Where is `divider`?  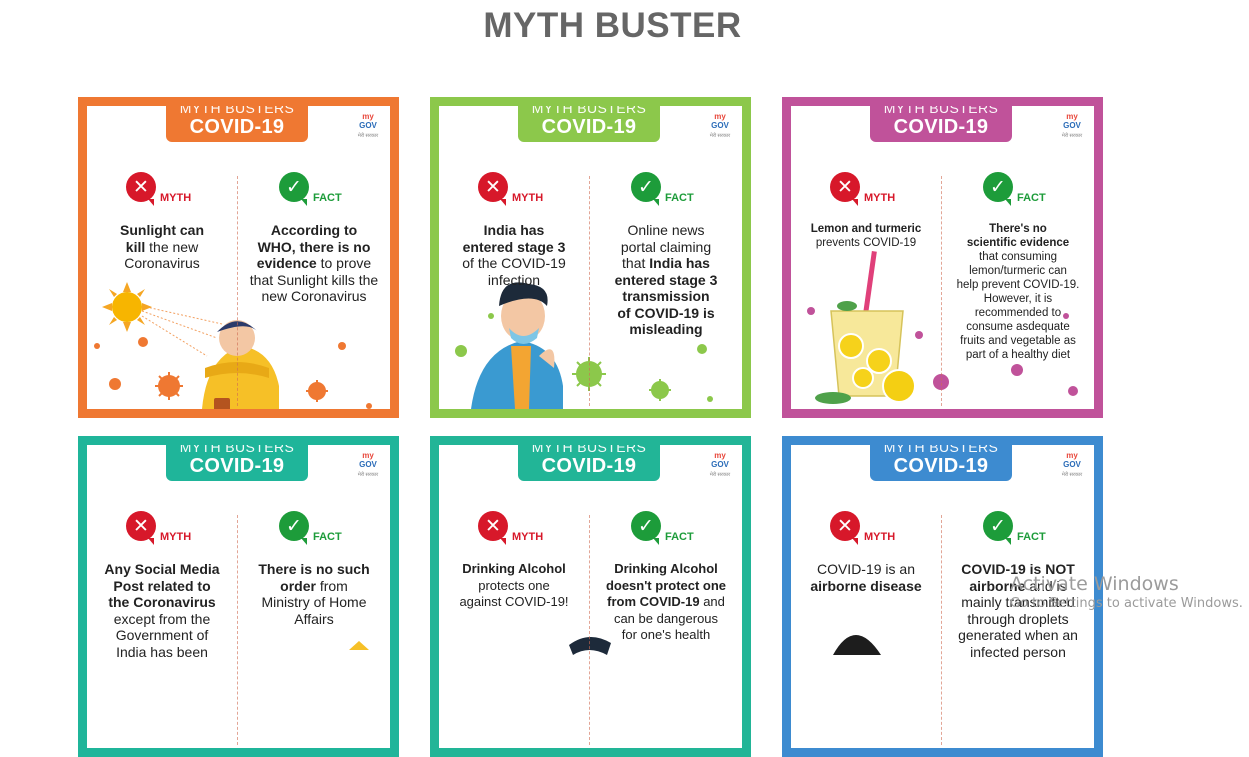
divider is located at coordinates (589, 630).